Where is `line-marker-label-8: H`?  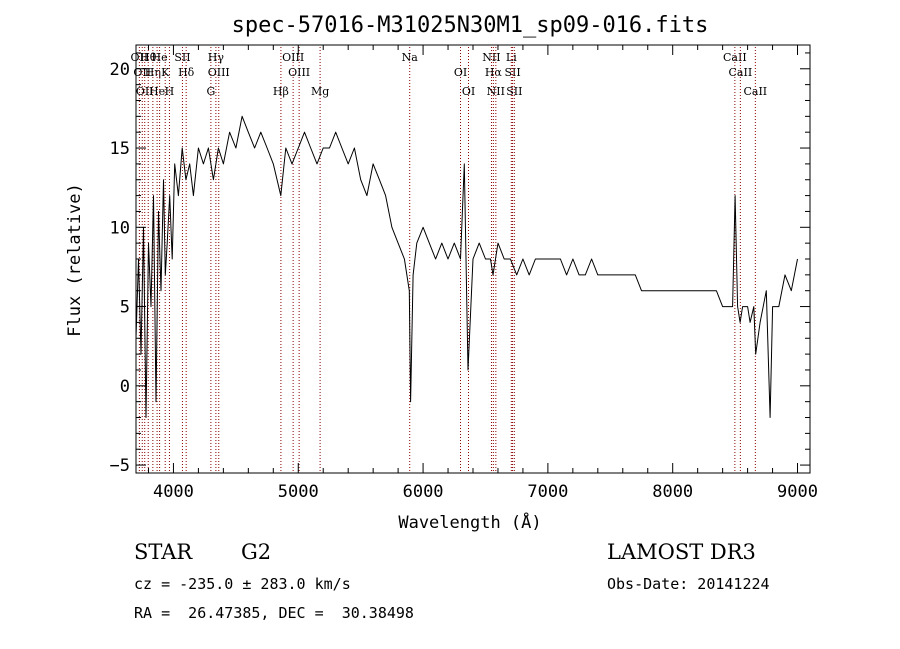 line-marker-label-8: H is located at coordinates (170, 91).